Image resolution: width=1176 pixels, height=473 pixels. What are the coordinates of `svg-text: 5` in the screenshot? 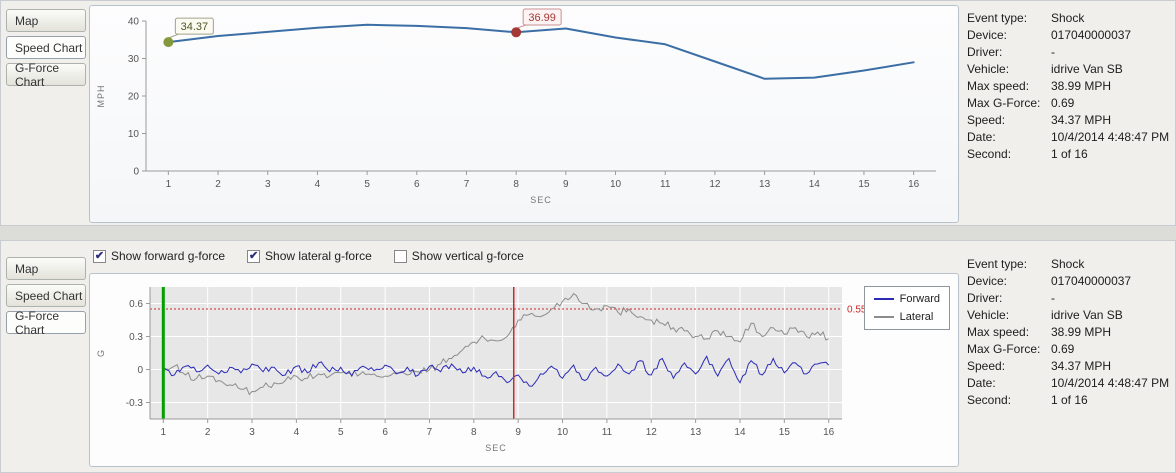 It's located at (341, 432).